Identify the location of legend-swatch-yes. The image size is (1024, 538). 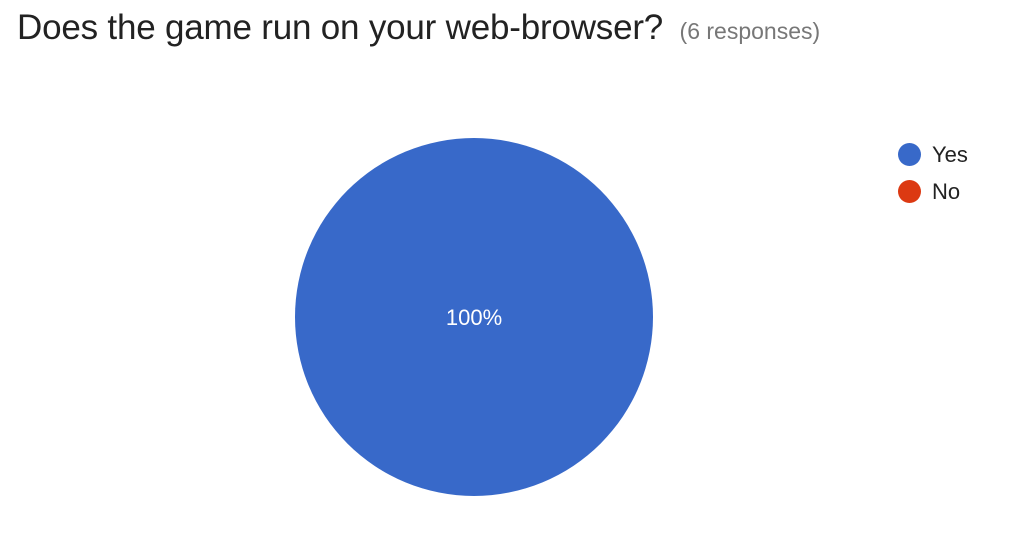
(909, 154).